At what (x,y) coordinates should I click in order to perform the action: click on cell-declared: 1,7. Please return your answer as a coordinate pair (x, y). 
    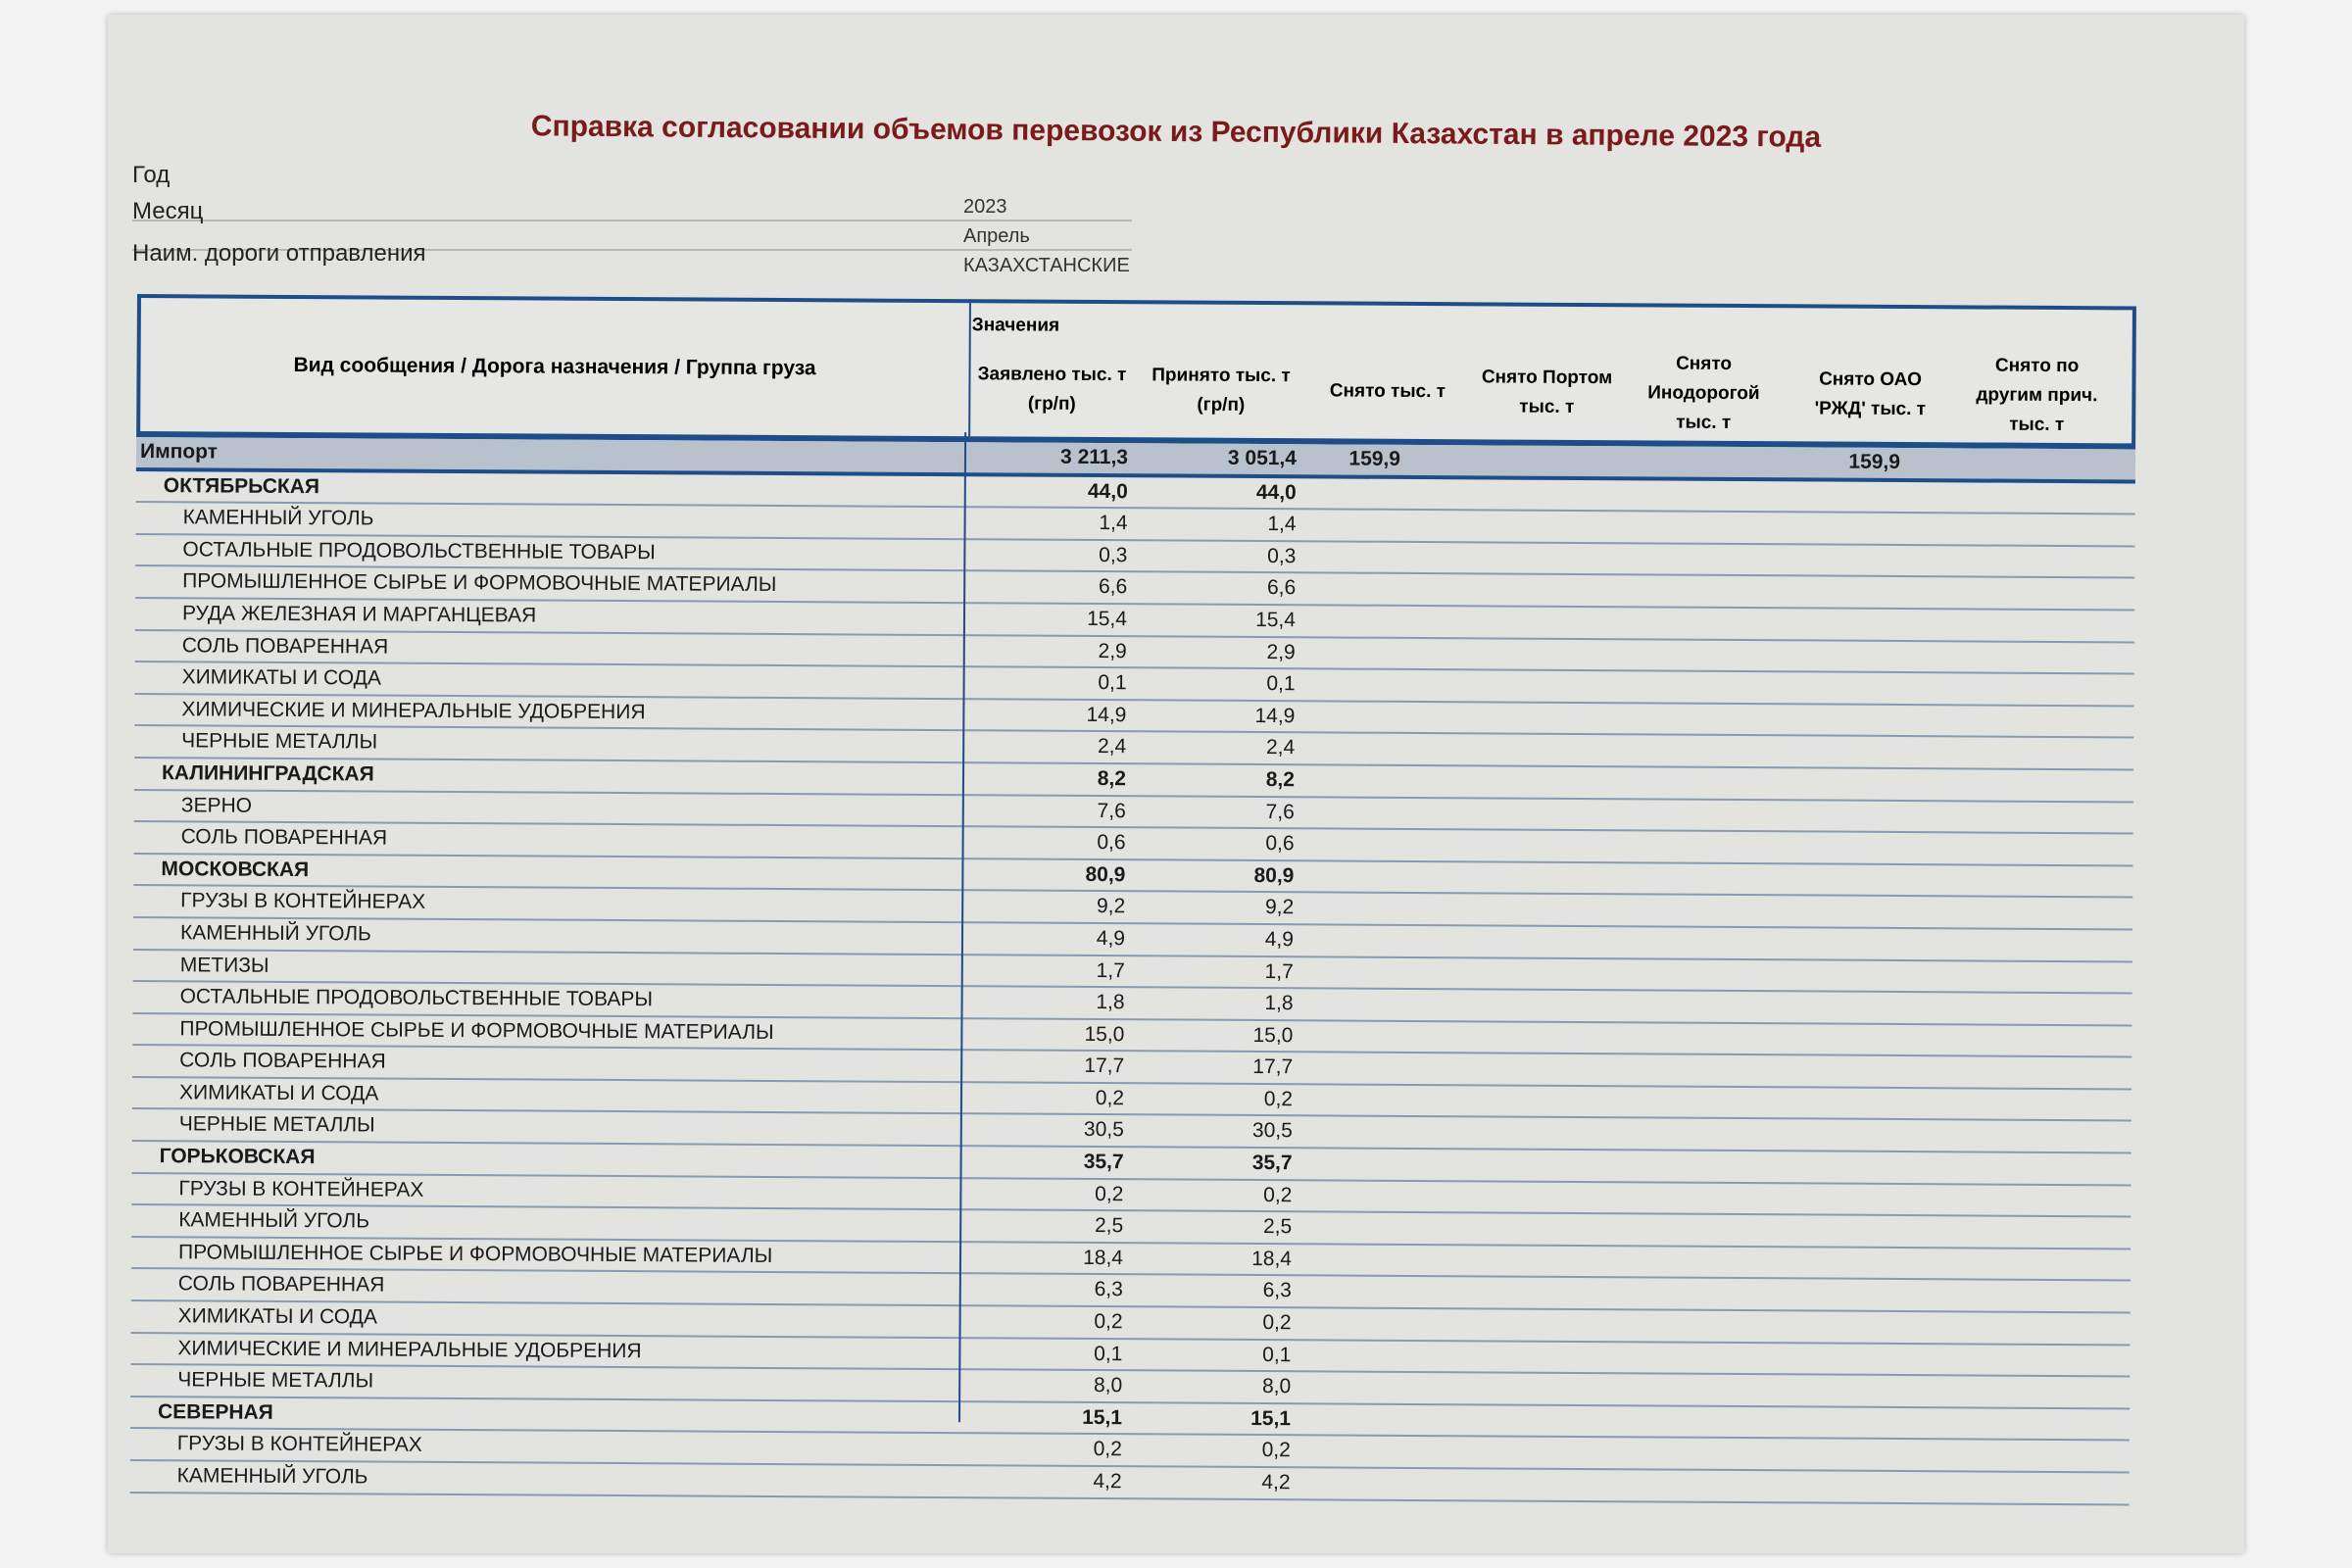
    Looking at the image, I should click on (1110, 970).